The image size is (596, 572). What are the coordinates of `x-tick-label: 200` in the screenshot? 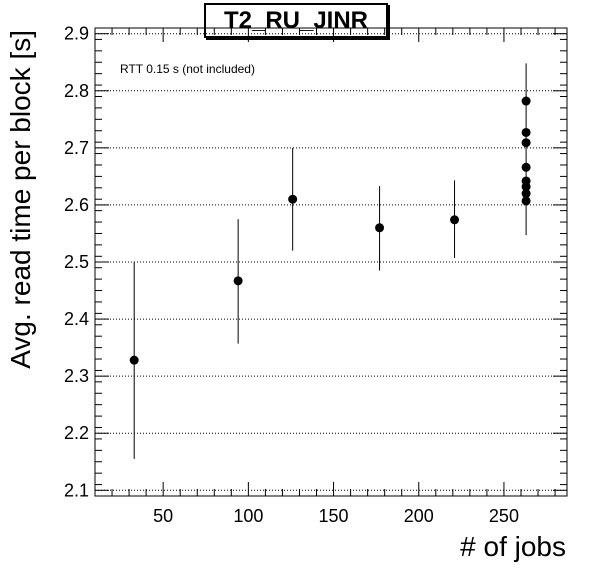 It's located at (419, 516).